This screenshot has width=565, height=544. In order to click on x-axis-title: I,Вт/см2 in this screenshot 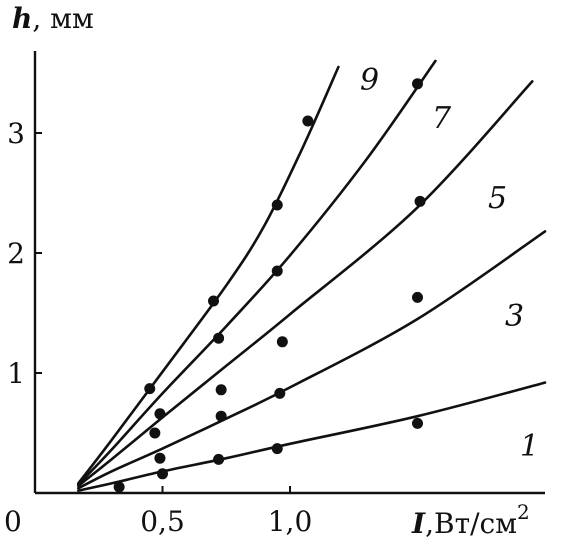, I will do `click(470, 520)`.